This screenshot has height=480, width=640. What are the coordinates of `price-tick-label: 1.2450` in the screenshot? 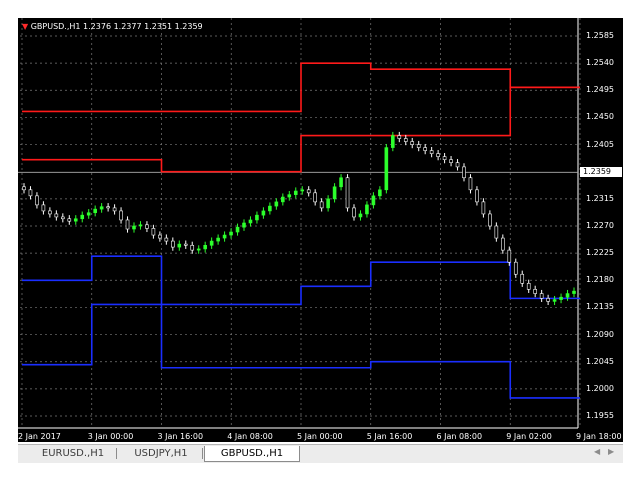 It's located at (600, 117).